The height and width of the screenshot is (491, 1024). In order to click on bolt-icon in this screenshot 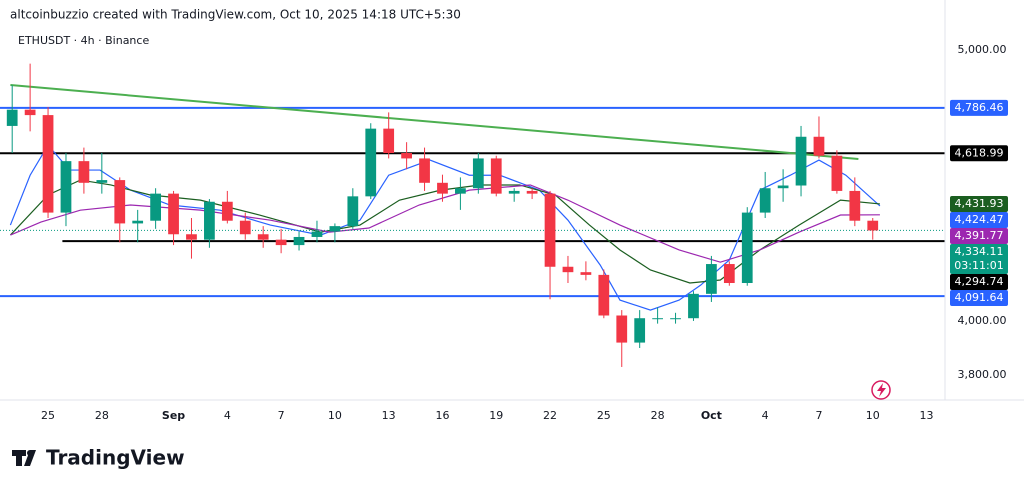, I will do `click(881, 390)`.